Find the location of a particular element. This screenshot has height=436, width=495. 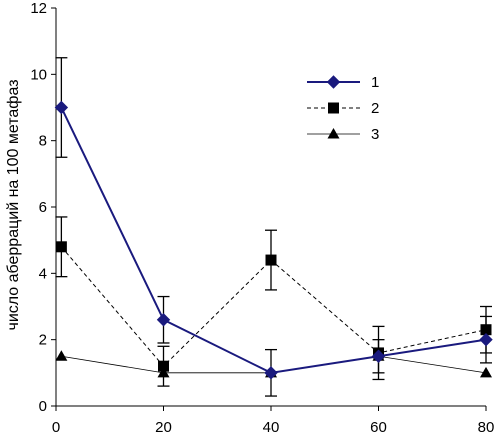

legend-label-1: 1 is located at coordinates (375, 82).